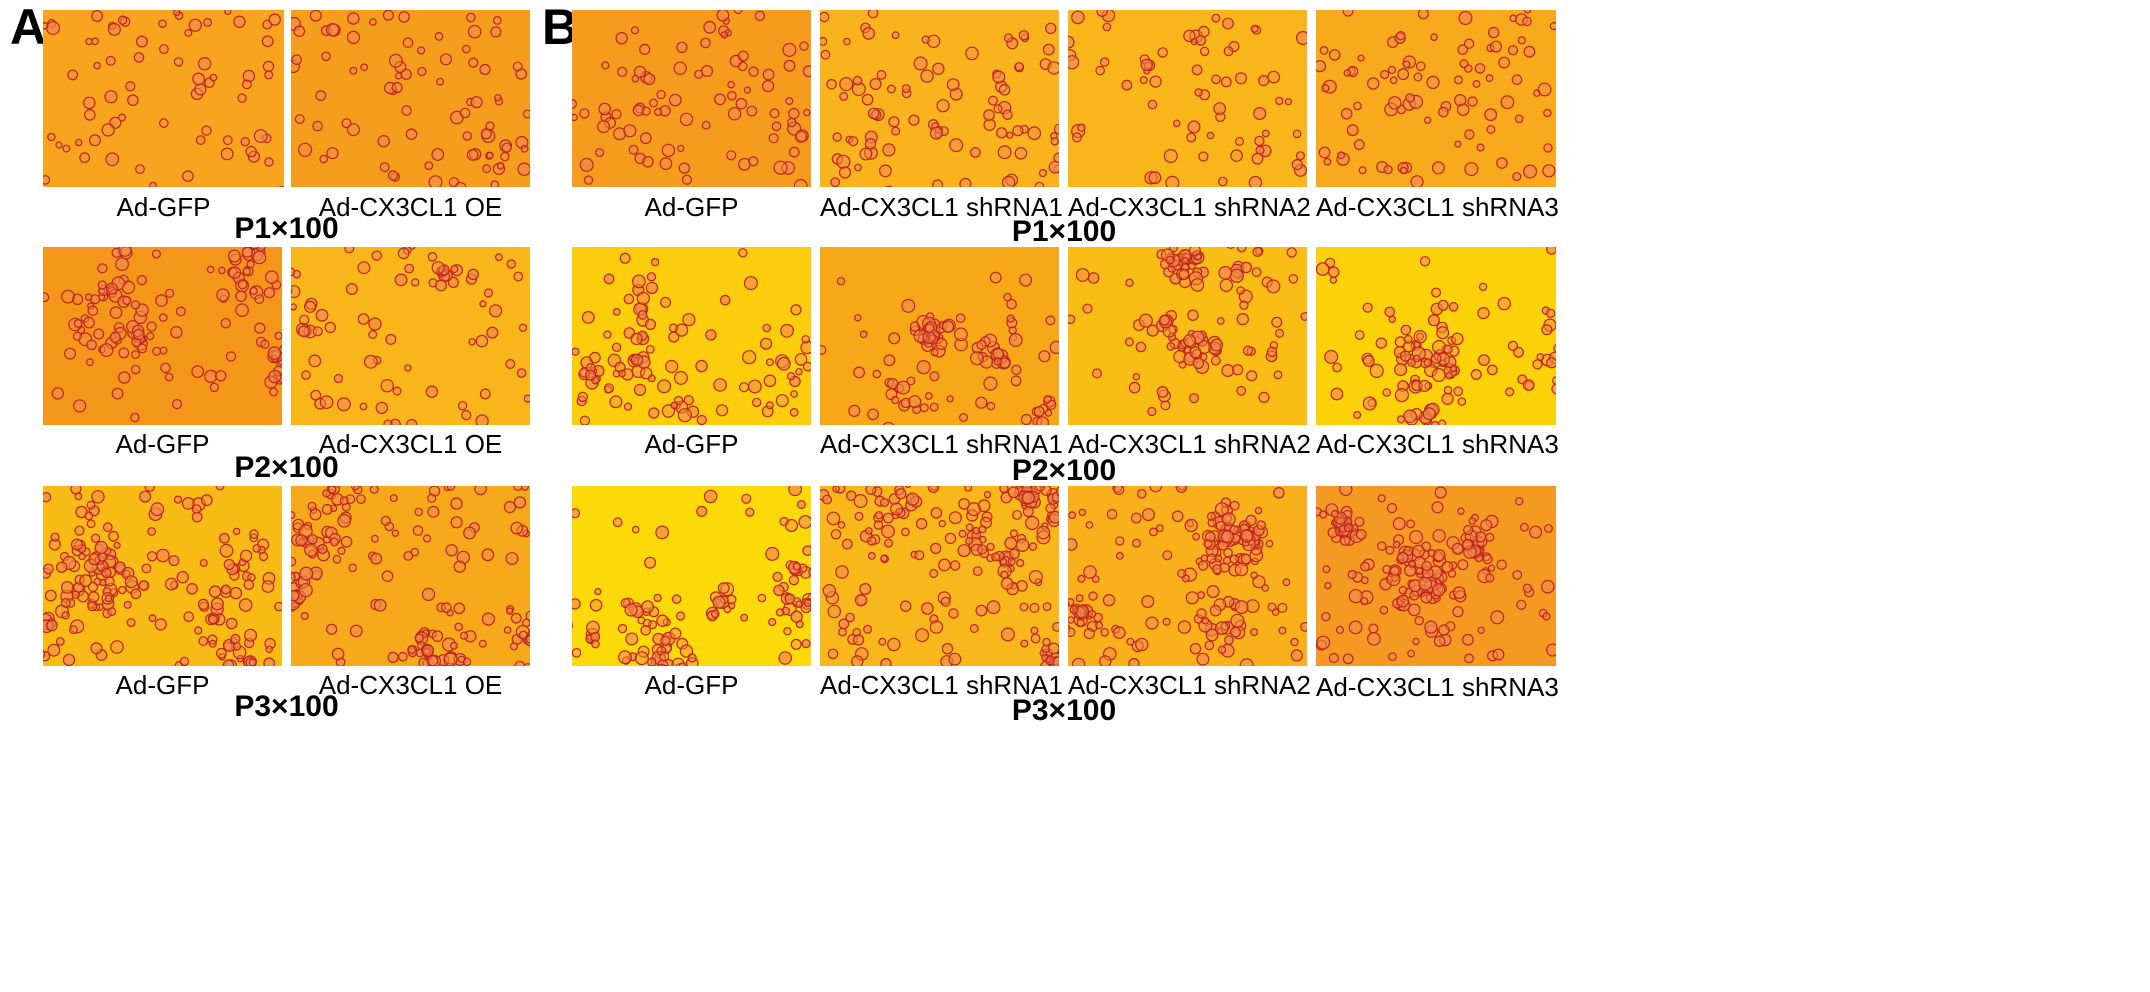 This screenshot has width=2150, height=992. What do you see at coordinates (1437, 687) in the screenshot?
I see `label-b-p3-shrna3: Ad-CX3CL1 shRNA3` at bounding box center [1437, 687].